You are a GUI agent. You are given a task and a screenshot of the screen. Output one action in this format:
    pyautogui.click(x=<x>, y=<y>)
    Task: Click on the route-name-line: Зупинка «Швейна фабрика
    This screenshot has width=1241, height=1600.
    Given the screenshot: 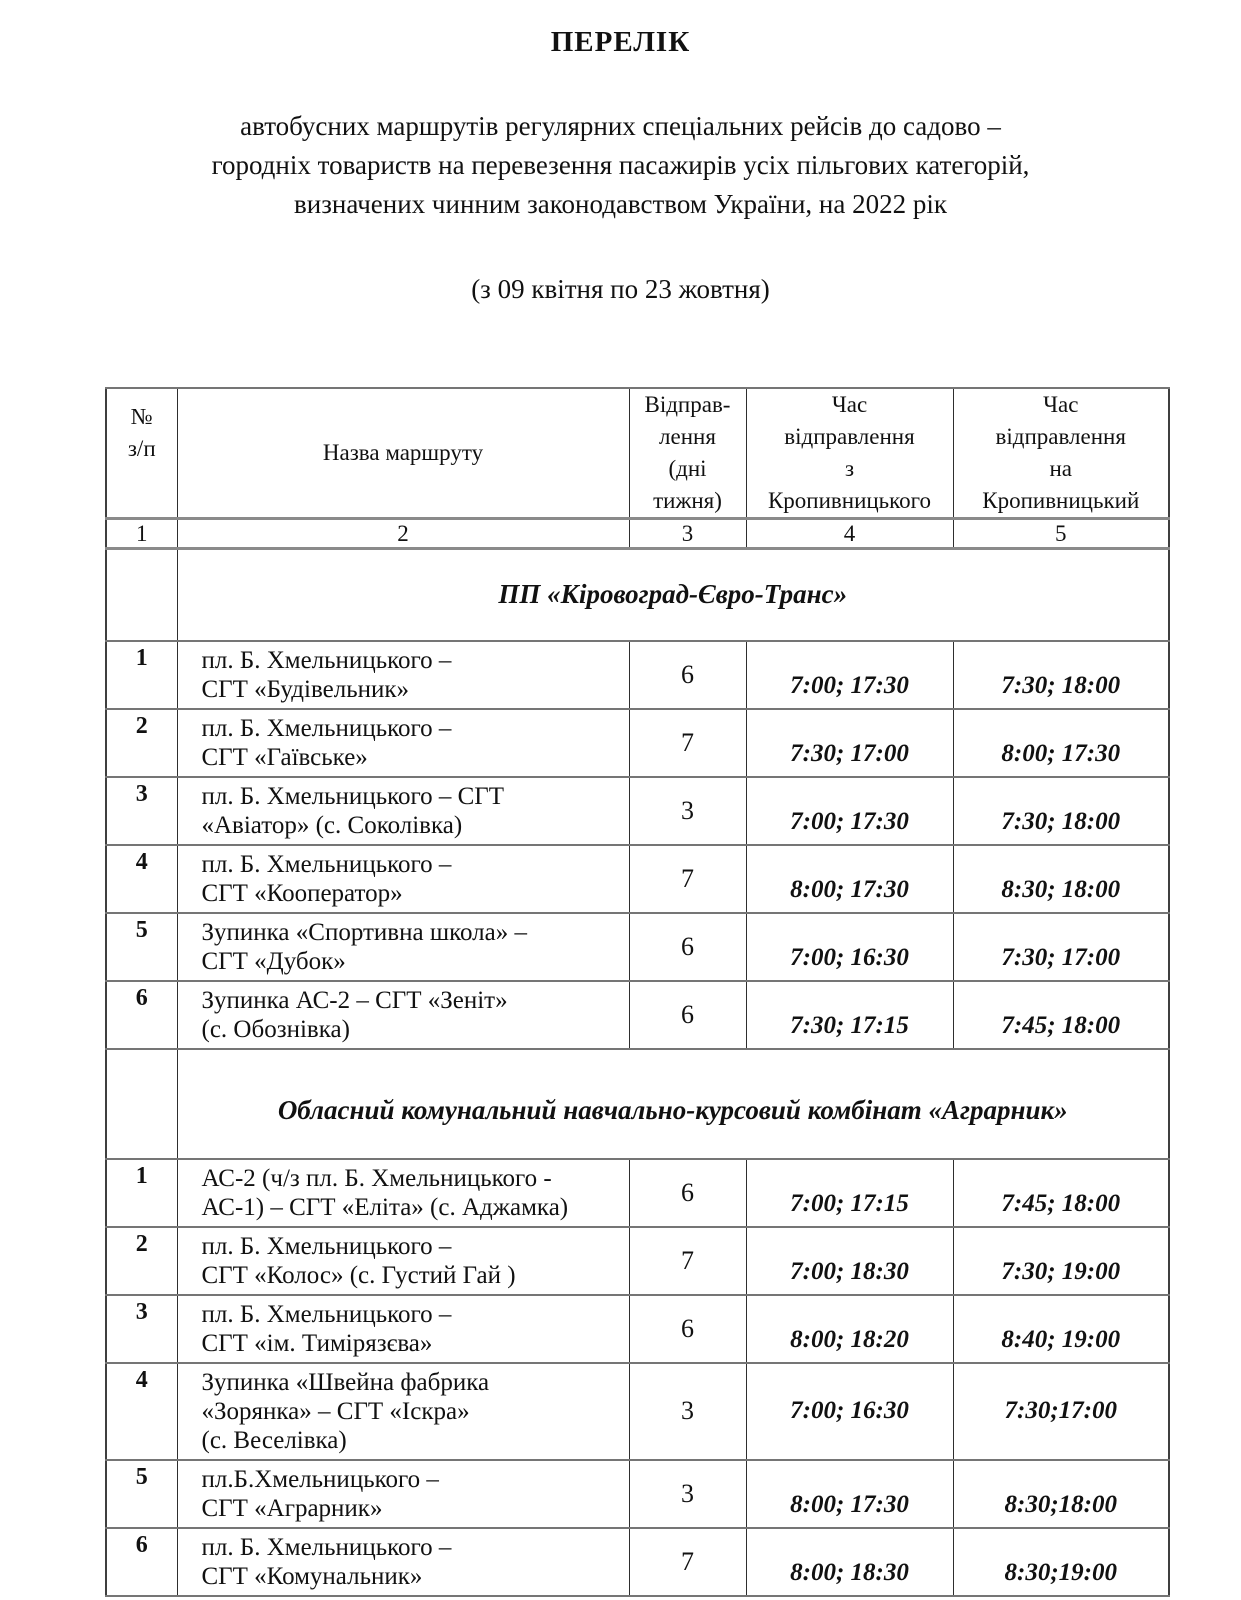 What is the action you would take?
    pyautogui.click(x=345, y=1382)
    